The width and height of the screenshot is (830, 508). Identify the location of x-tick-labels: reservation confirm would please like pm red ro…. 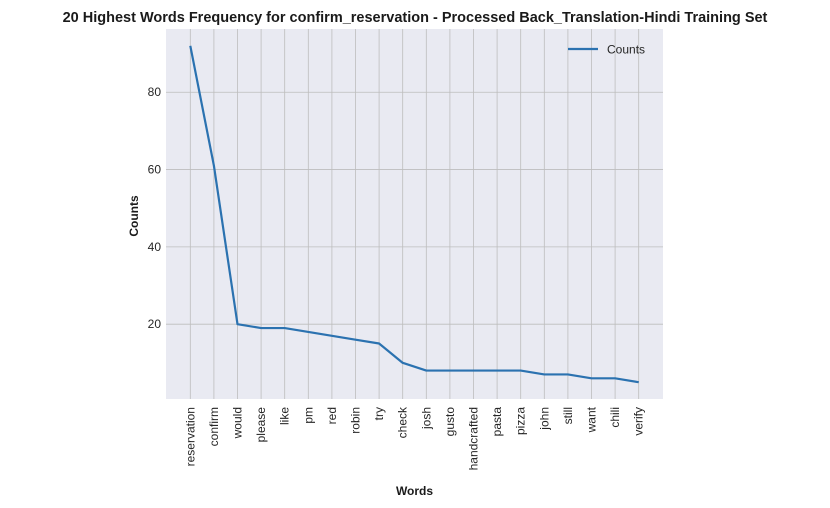
(414, 438).